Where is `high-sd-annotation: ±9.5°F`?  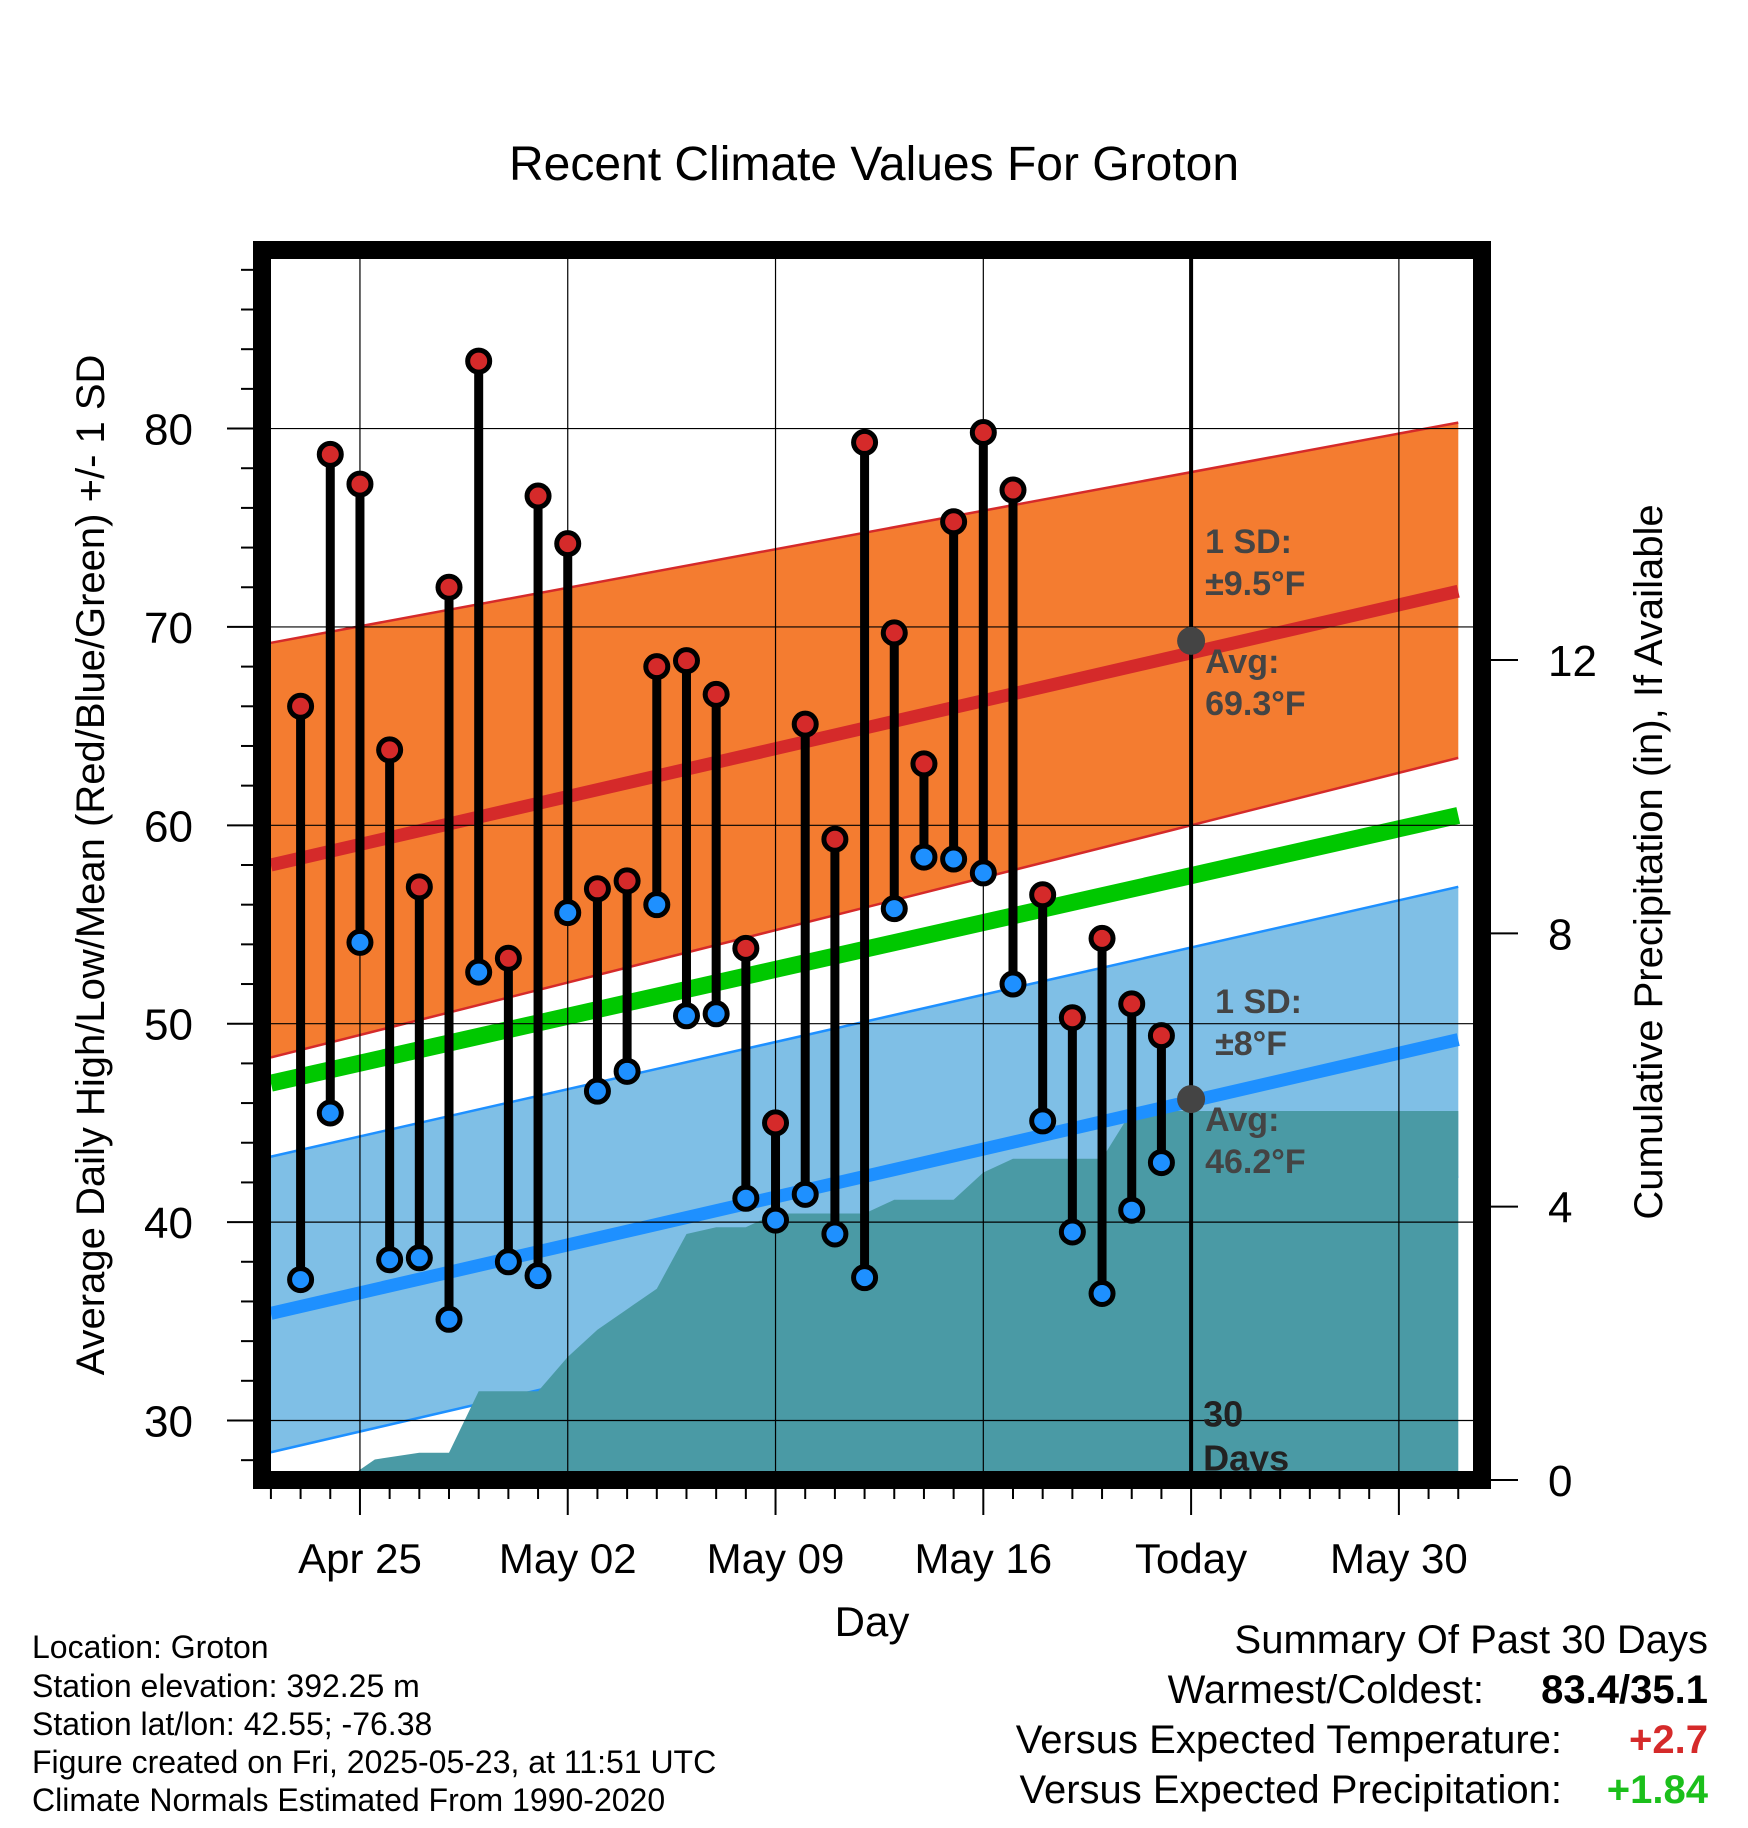
high-sd-annotation: ±9.5°F is located at coordinates (1255, 584).